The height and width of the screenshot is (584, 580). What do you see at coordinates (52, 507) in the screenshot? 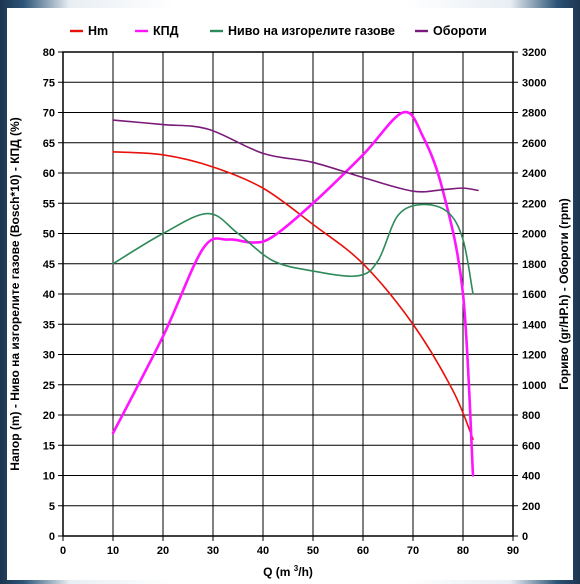
I see `y-left-tick-label: 5` at bounding box center [52, 507].